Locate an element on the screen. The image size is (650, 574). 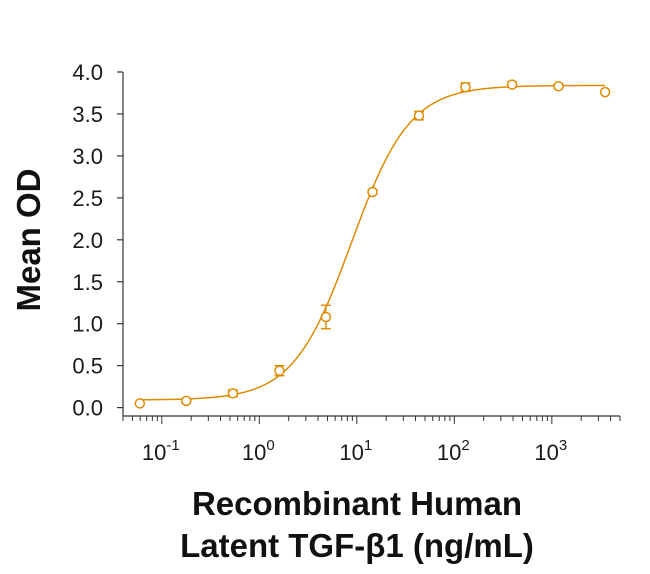
y-tick-label: 2.5 is located at coordinates (87, 198).